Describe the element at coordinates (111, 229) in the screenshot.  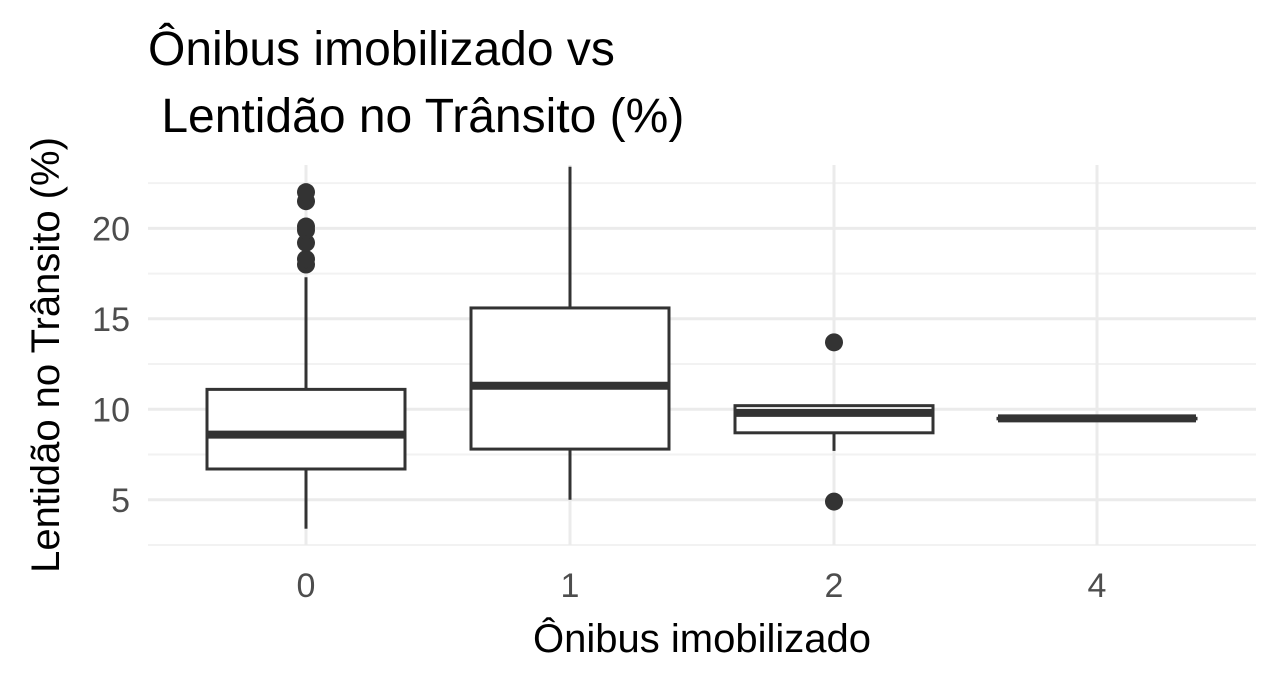
I see `y-tick-label: 20` at that location.